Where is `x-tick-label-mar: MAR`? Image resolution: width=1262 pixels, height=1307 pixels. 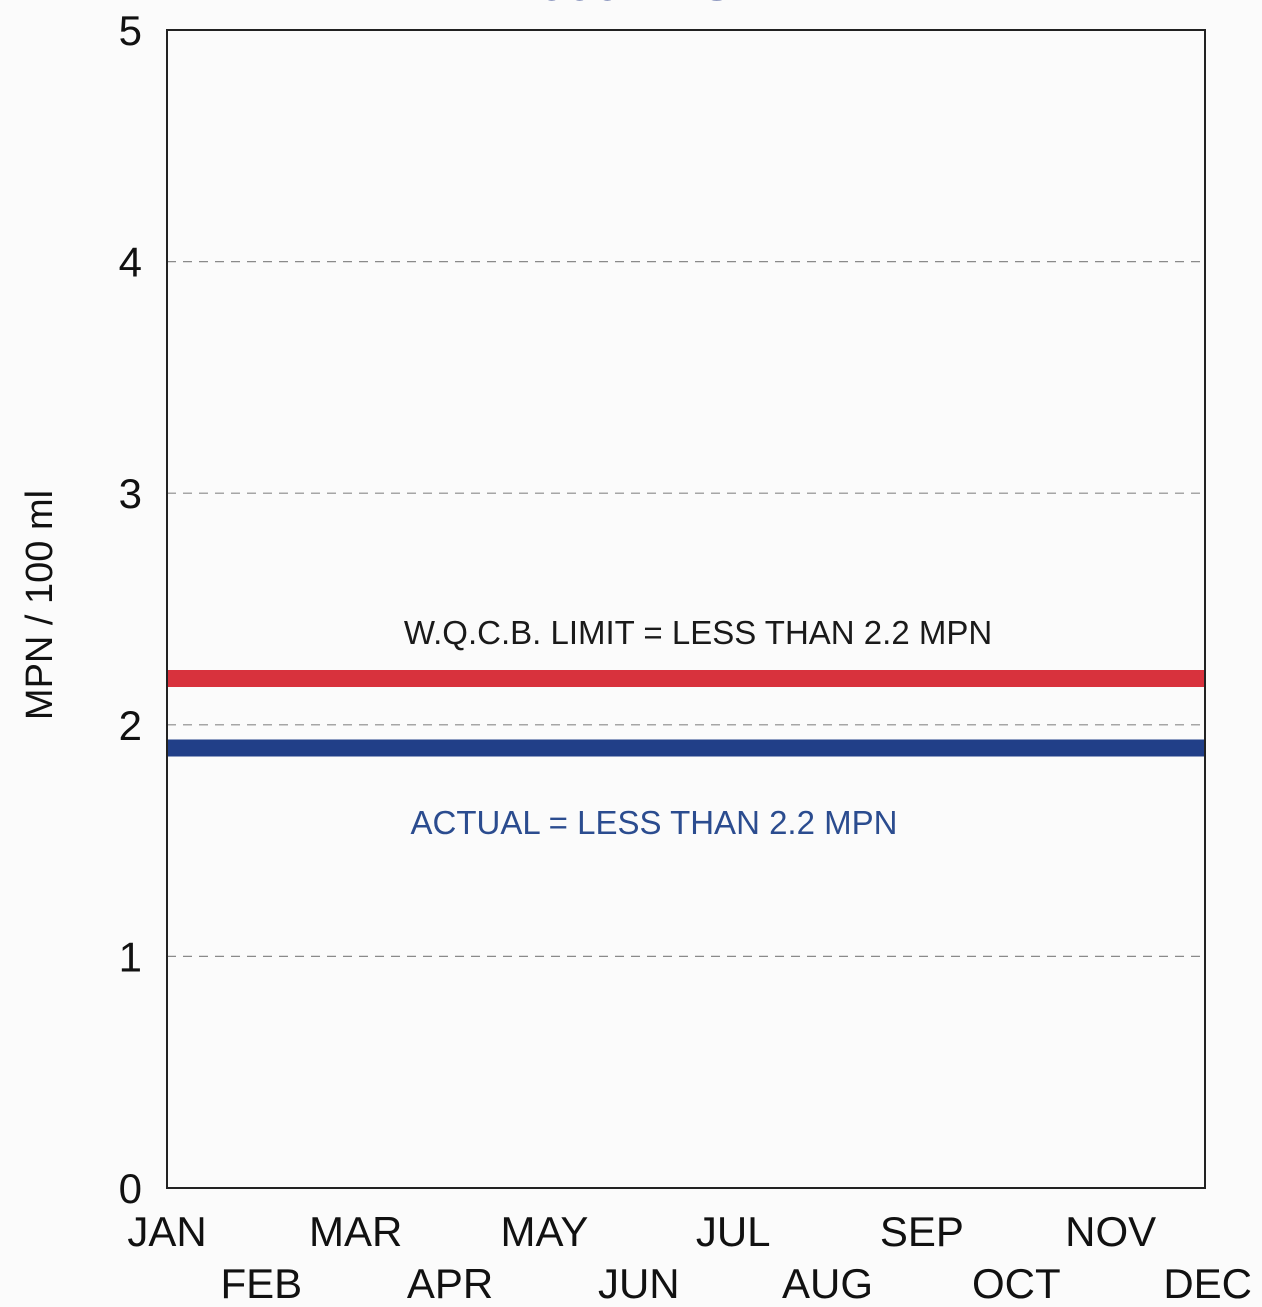
x-tick-label-mar: MAR is located at coordinates (355, 1231).